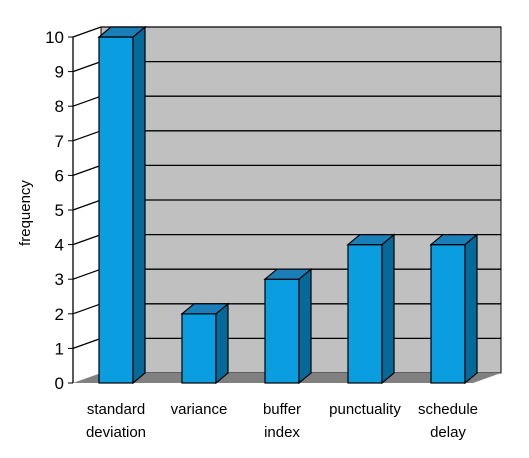 This screenshot has width=529, height=458. Describe the element at coordinates (59, 175) in the screenshot. I see `y-tick-label: 6` at that location.